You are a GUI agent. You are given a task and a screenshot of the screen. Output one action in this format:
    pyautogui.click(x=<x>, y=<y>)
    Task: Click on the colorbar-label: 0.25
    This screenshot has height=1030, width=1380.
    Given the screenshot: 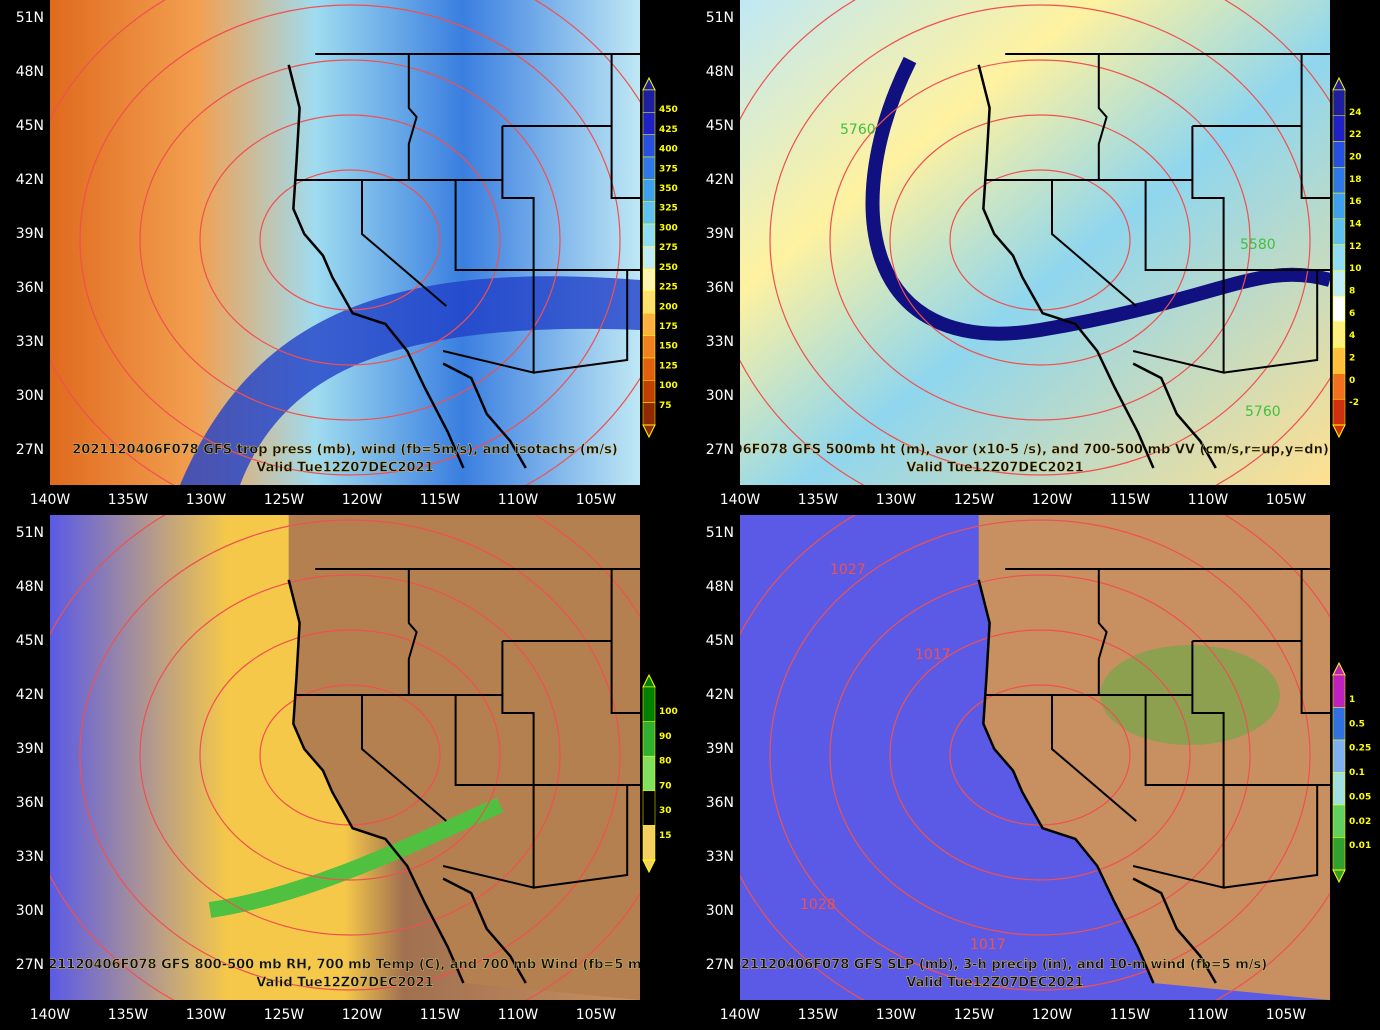 What is the action you would take?
    pyautogui.click(x=1360, y=749)
    